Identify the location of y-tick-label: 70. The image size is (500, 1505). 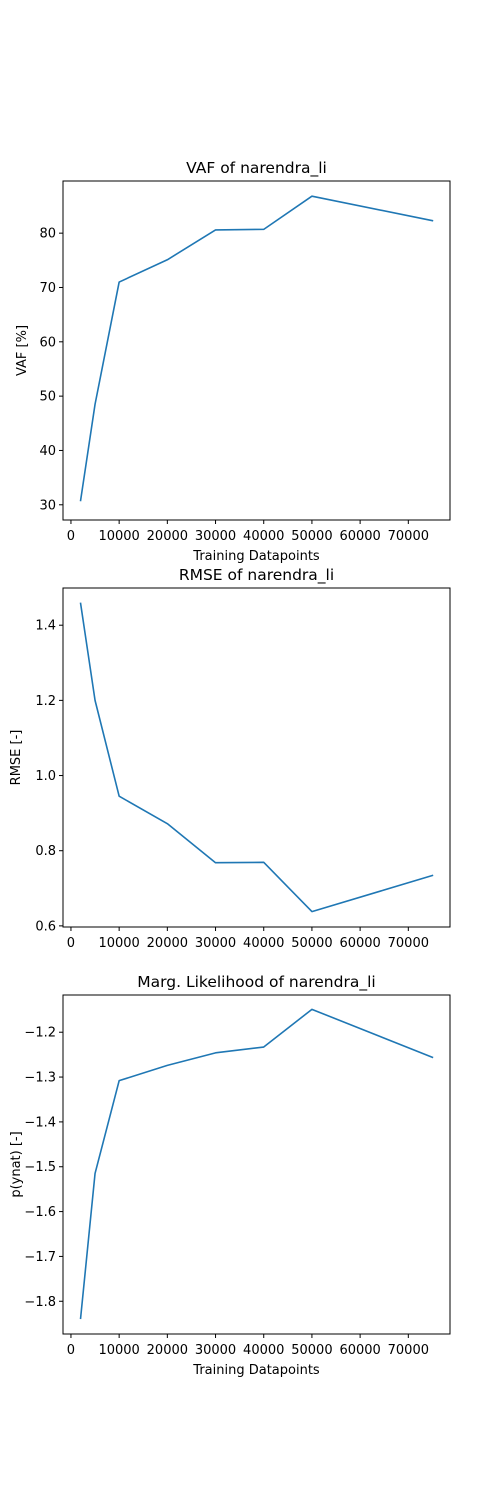
(47, 288).